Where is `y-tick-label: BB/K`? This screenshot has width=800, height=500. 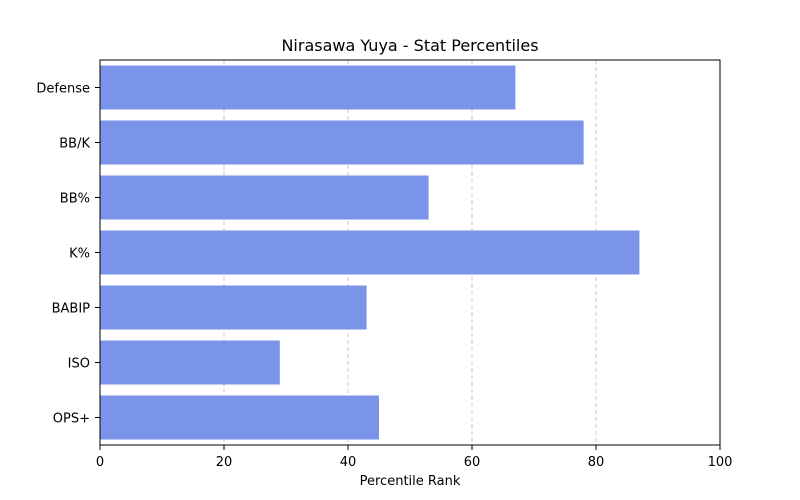
y-tick-label: BB/K is located at coordinates (74, 144).